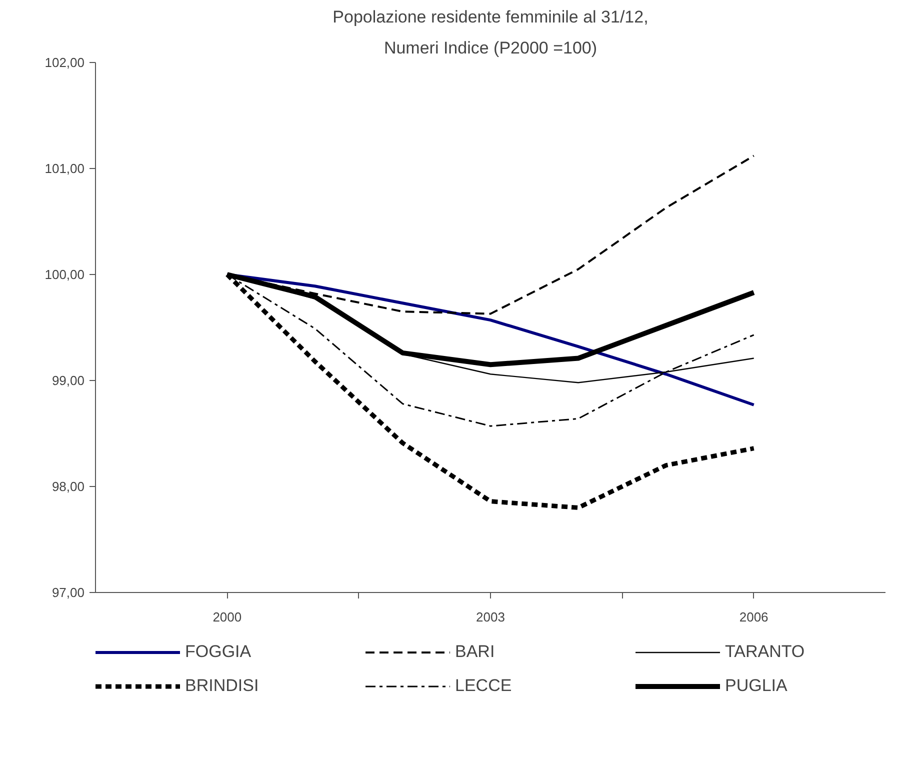  What do you see at coordinates (491, 48) in the screenshot?
I see `chart-subtitle: Numeri Indice (P2000 =100)` at bounding box center [491, 48].